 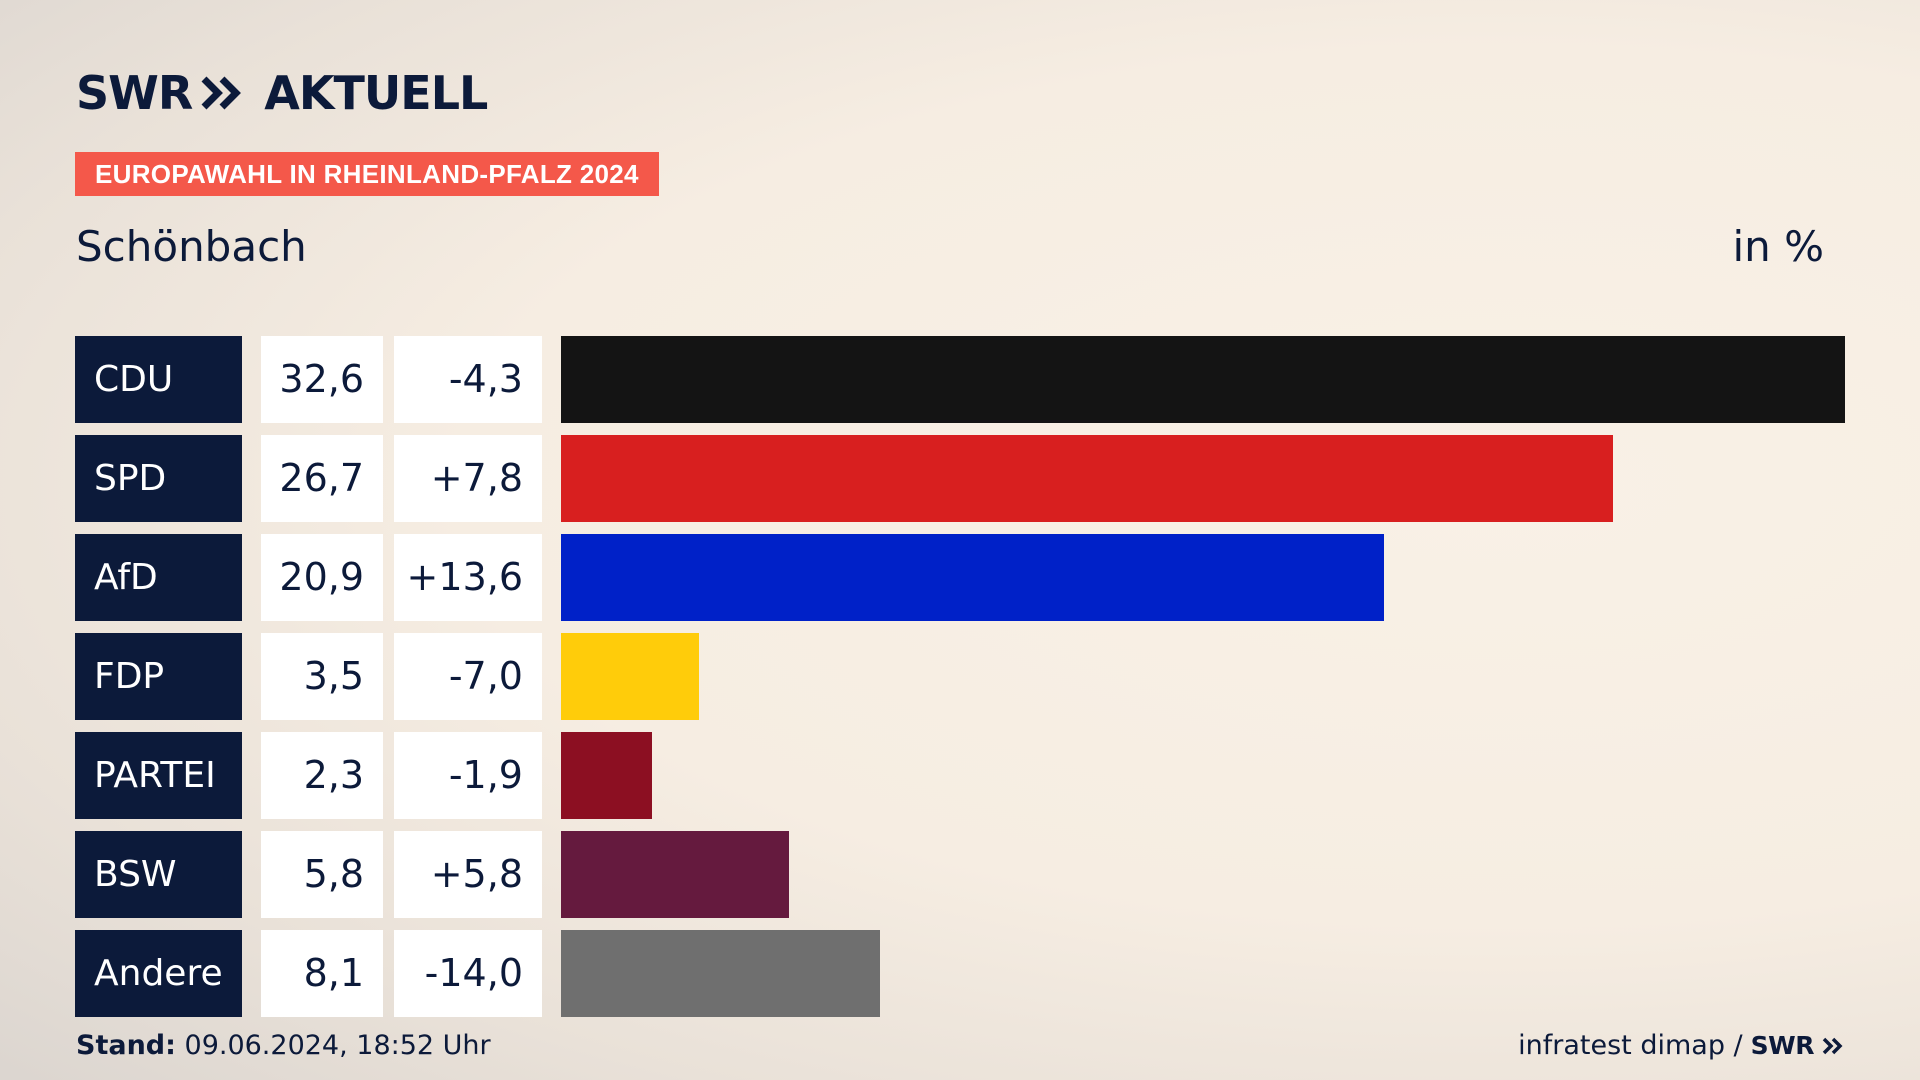 I want to click on bar-row: Andere 8,1 -14,0, so click(x=960, y=973).